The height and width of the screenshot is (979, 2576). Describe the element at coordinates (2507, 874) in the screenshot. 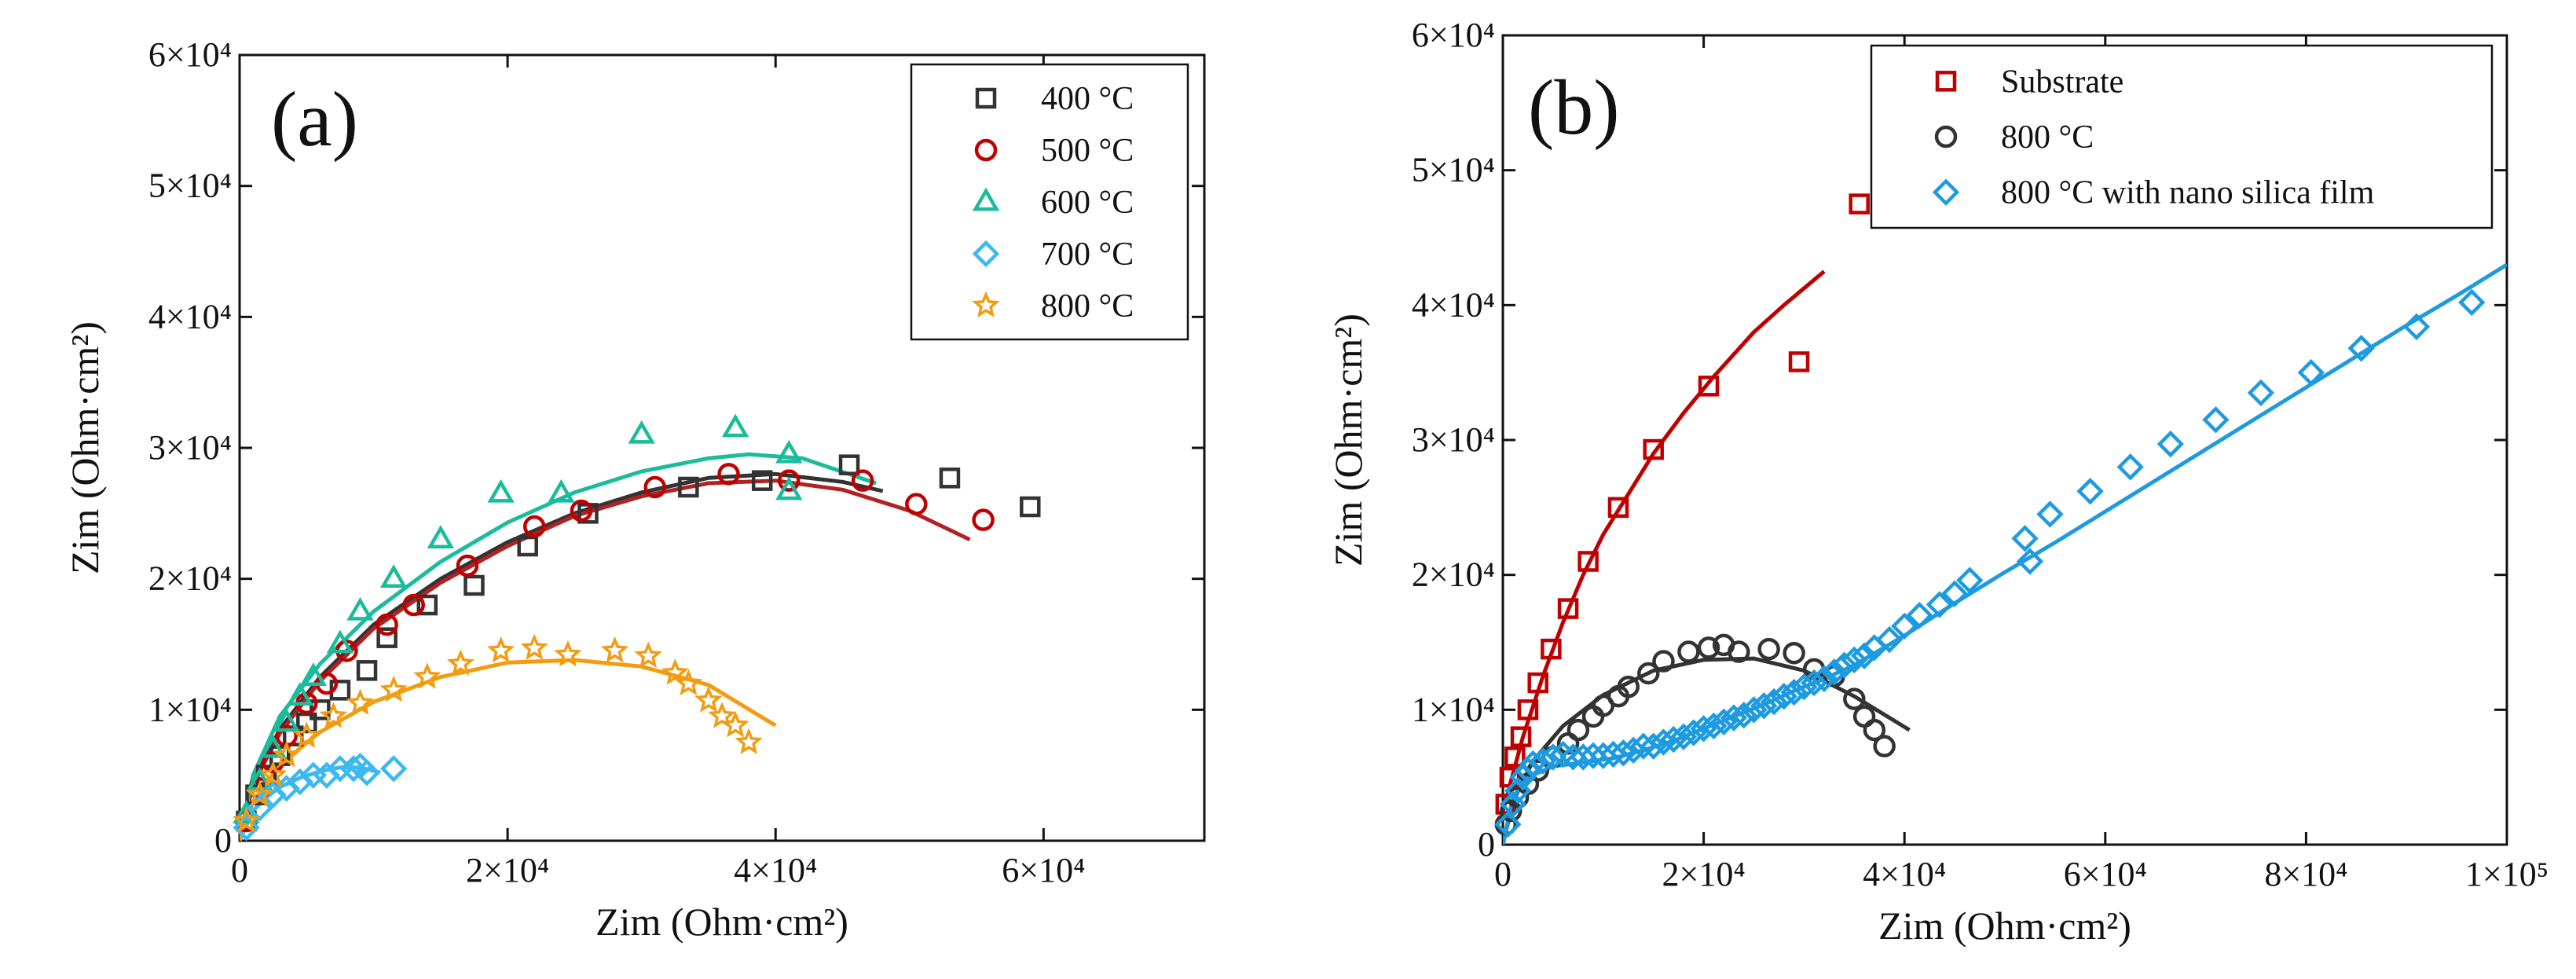

I see `x-tick-label: 1×10⁵` at that location.